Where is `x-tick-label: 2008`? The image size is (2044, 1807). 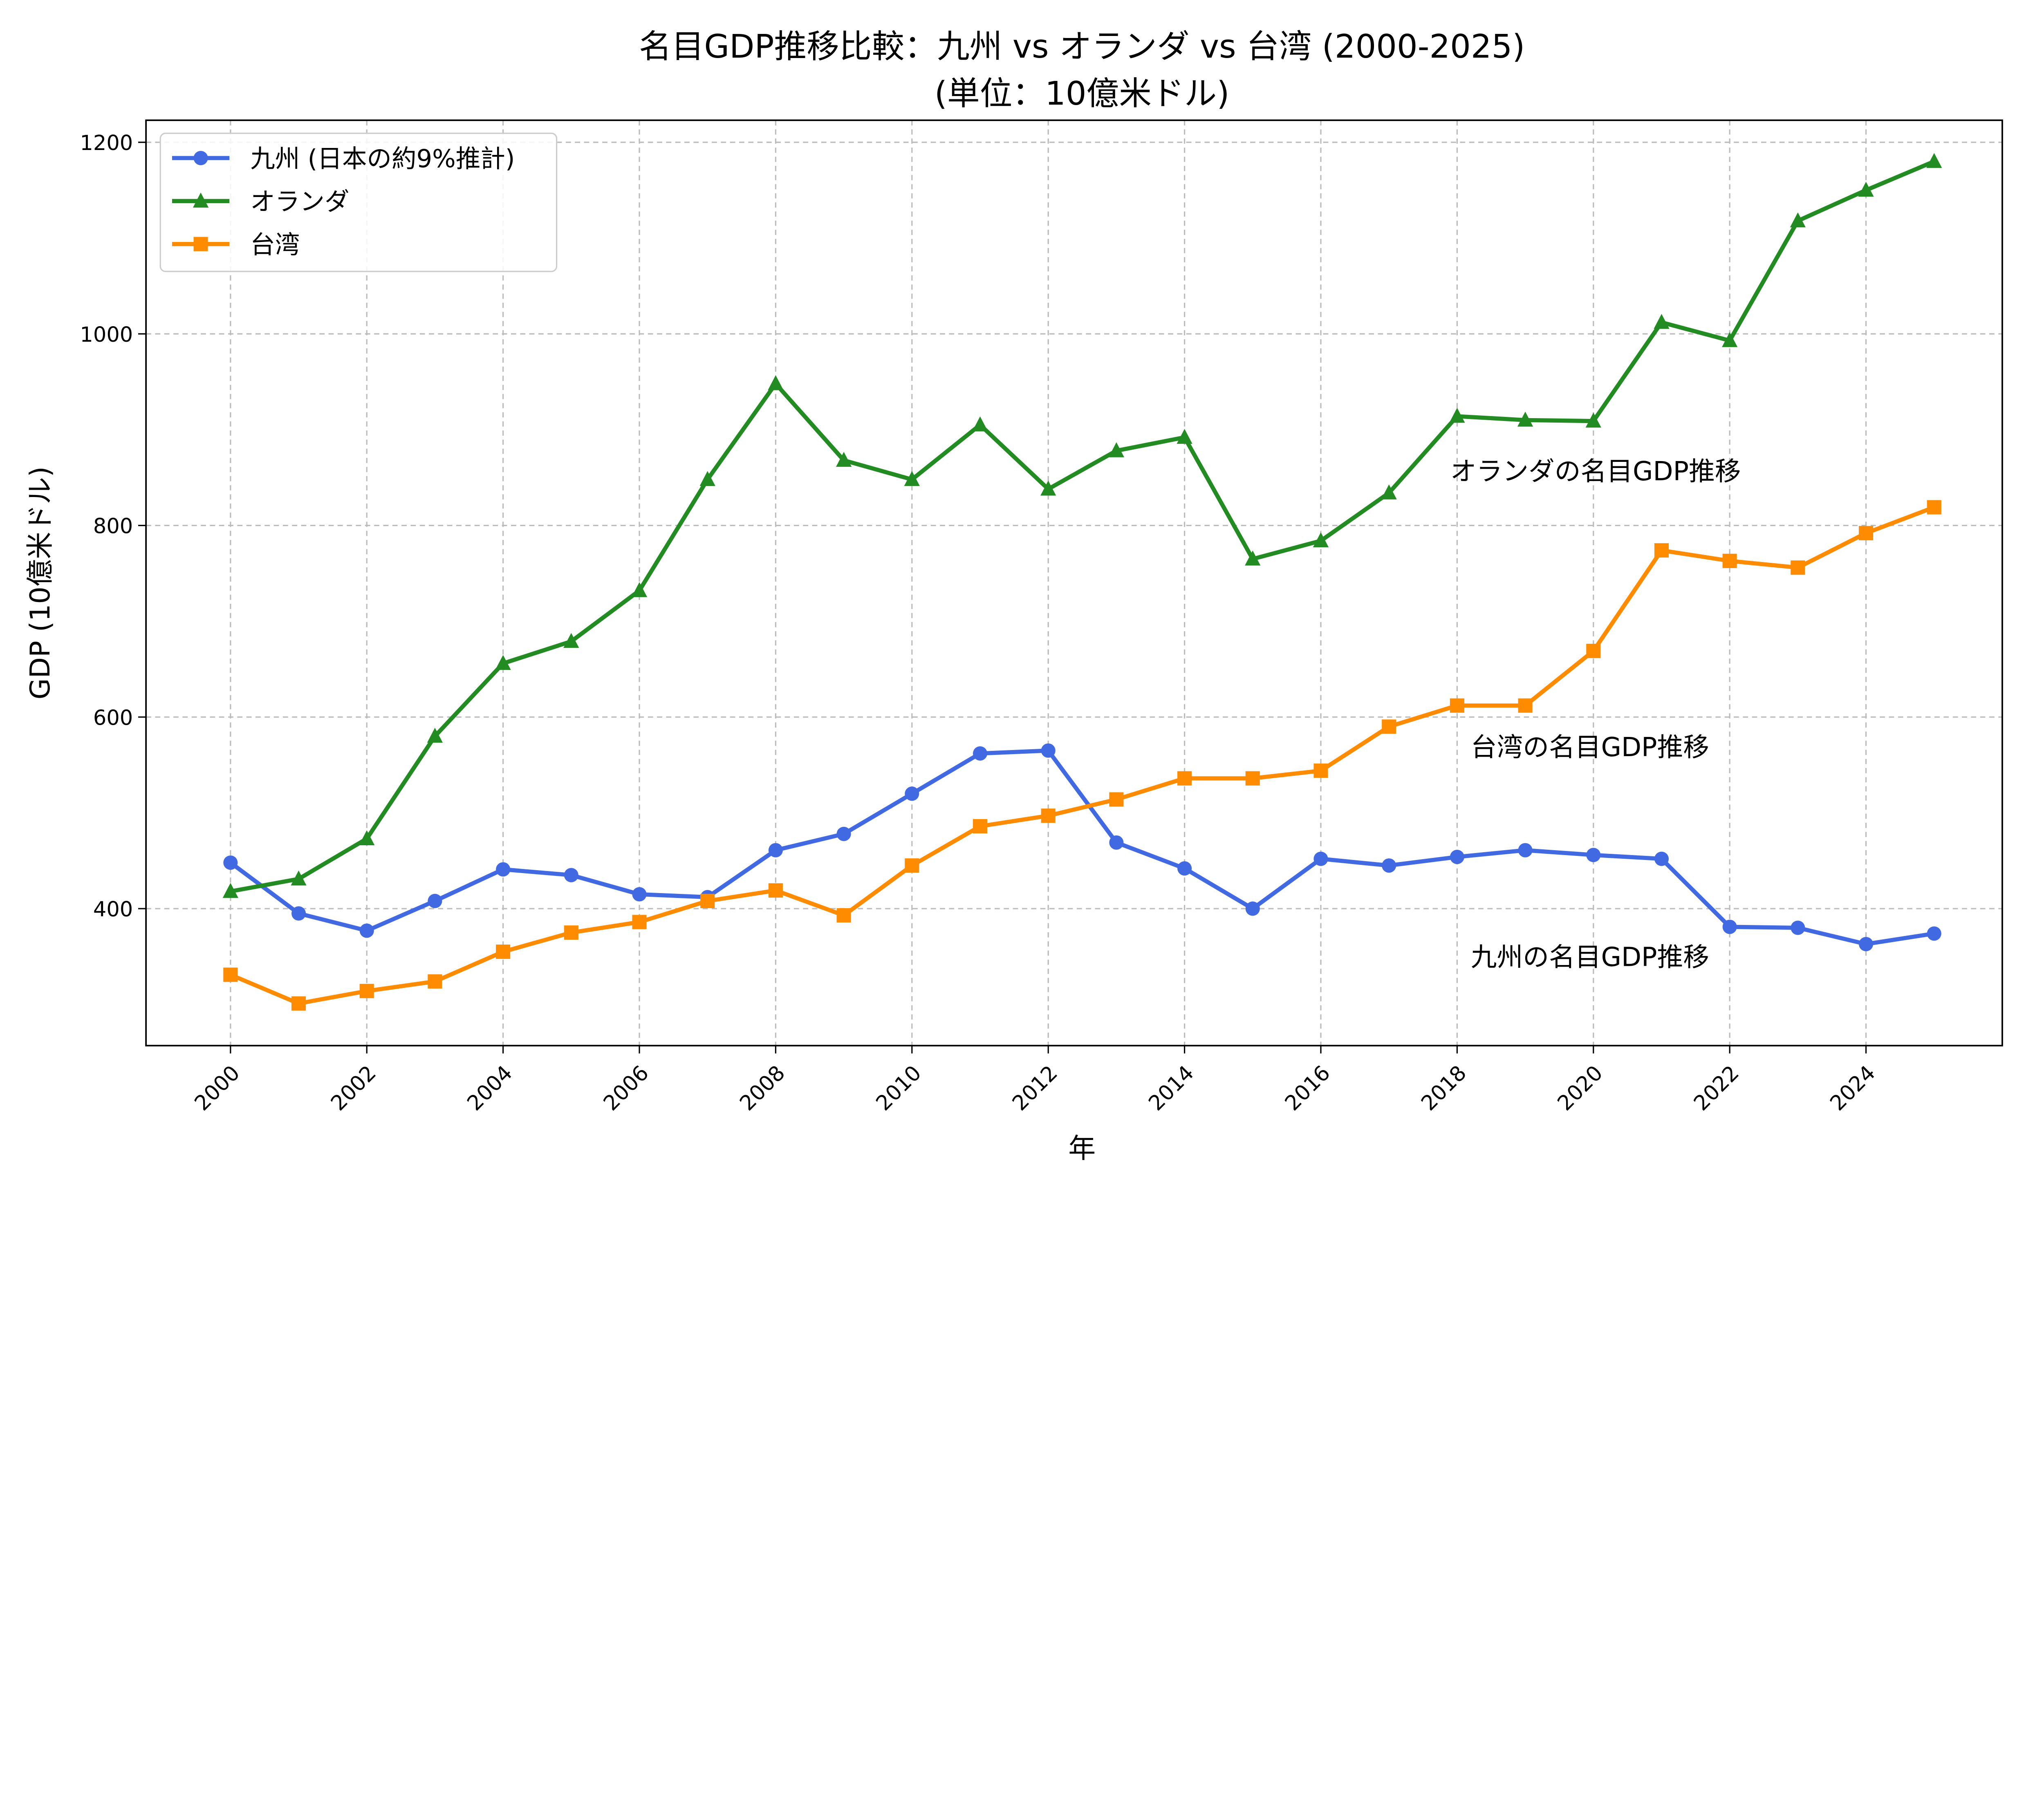 x-tick-label: 2008 is located at coordinates (762, 1088).